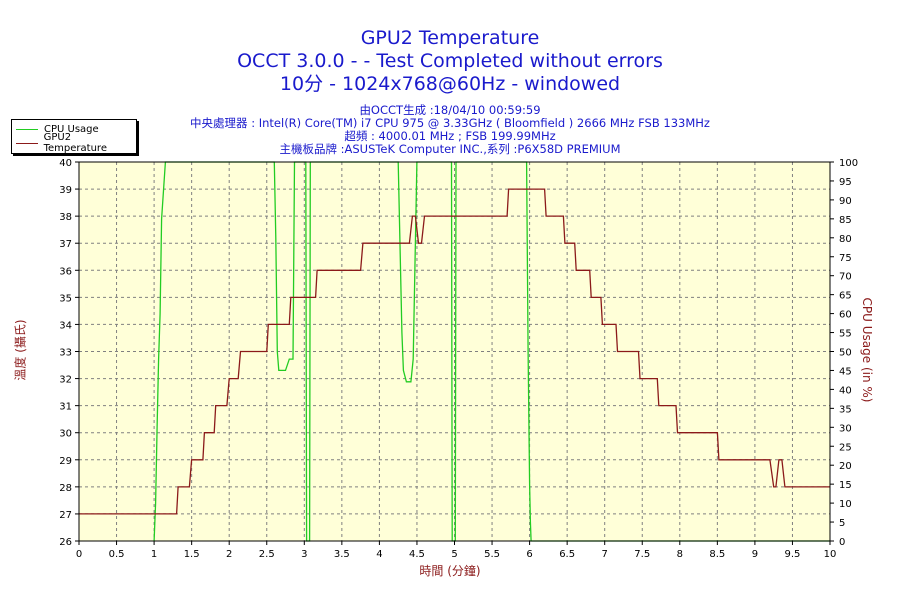 The width and height of the screenshot is (900, 600). Describe the element at coordinates (845, 371) in the screenshot. I see `y2-tick-label: 45` at that location.